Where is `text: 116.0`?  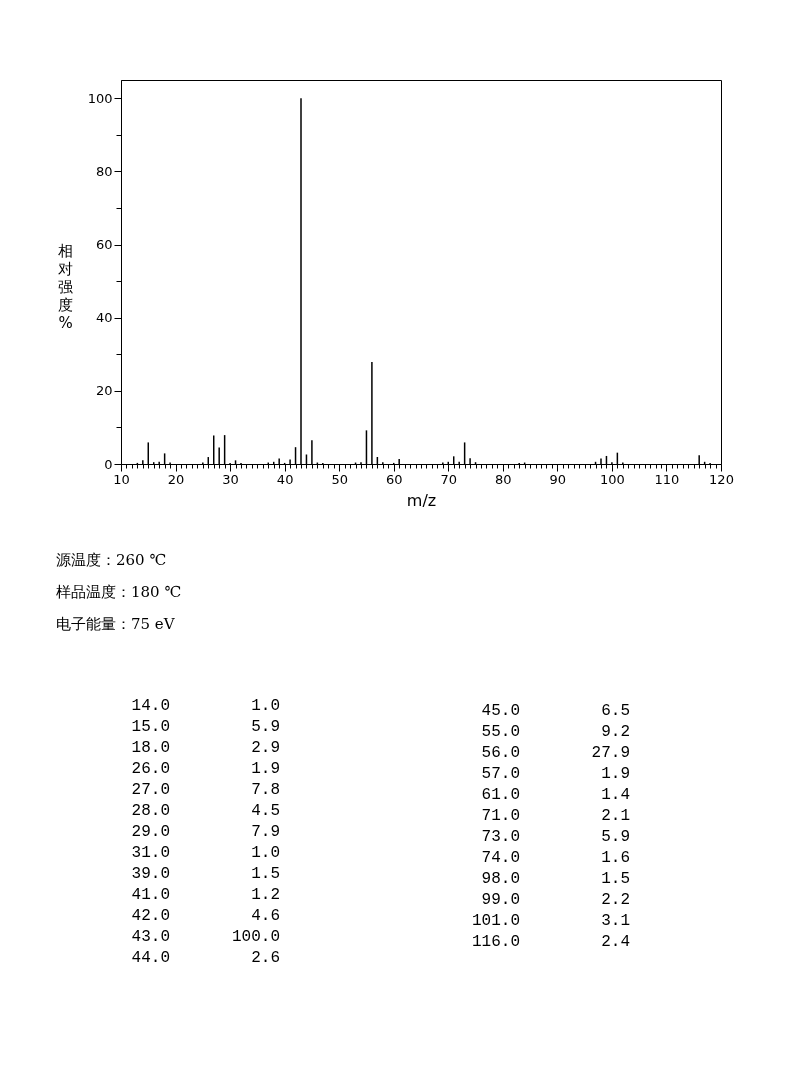 text: 116.0 is located at coordinates (495, 942).